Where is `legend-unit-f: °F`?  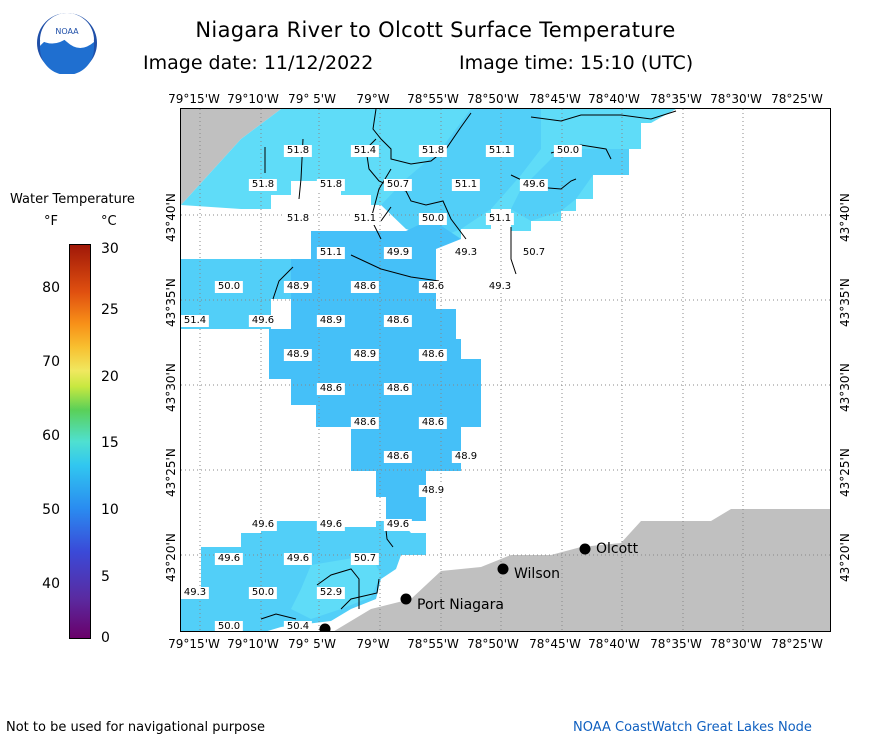 legend-unit-f: °F is located at coordinates (51, 221).